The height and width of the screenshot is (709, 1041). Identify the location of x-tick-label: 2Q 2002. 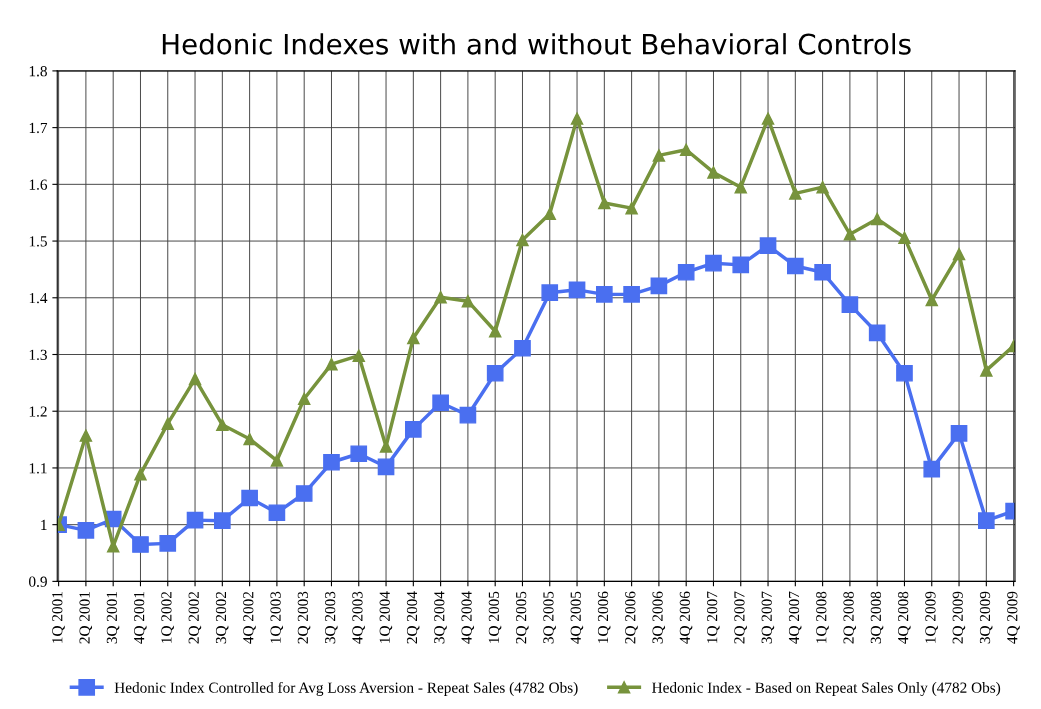
(195, 617).